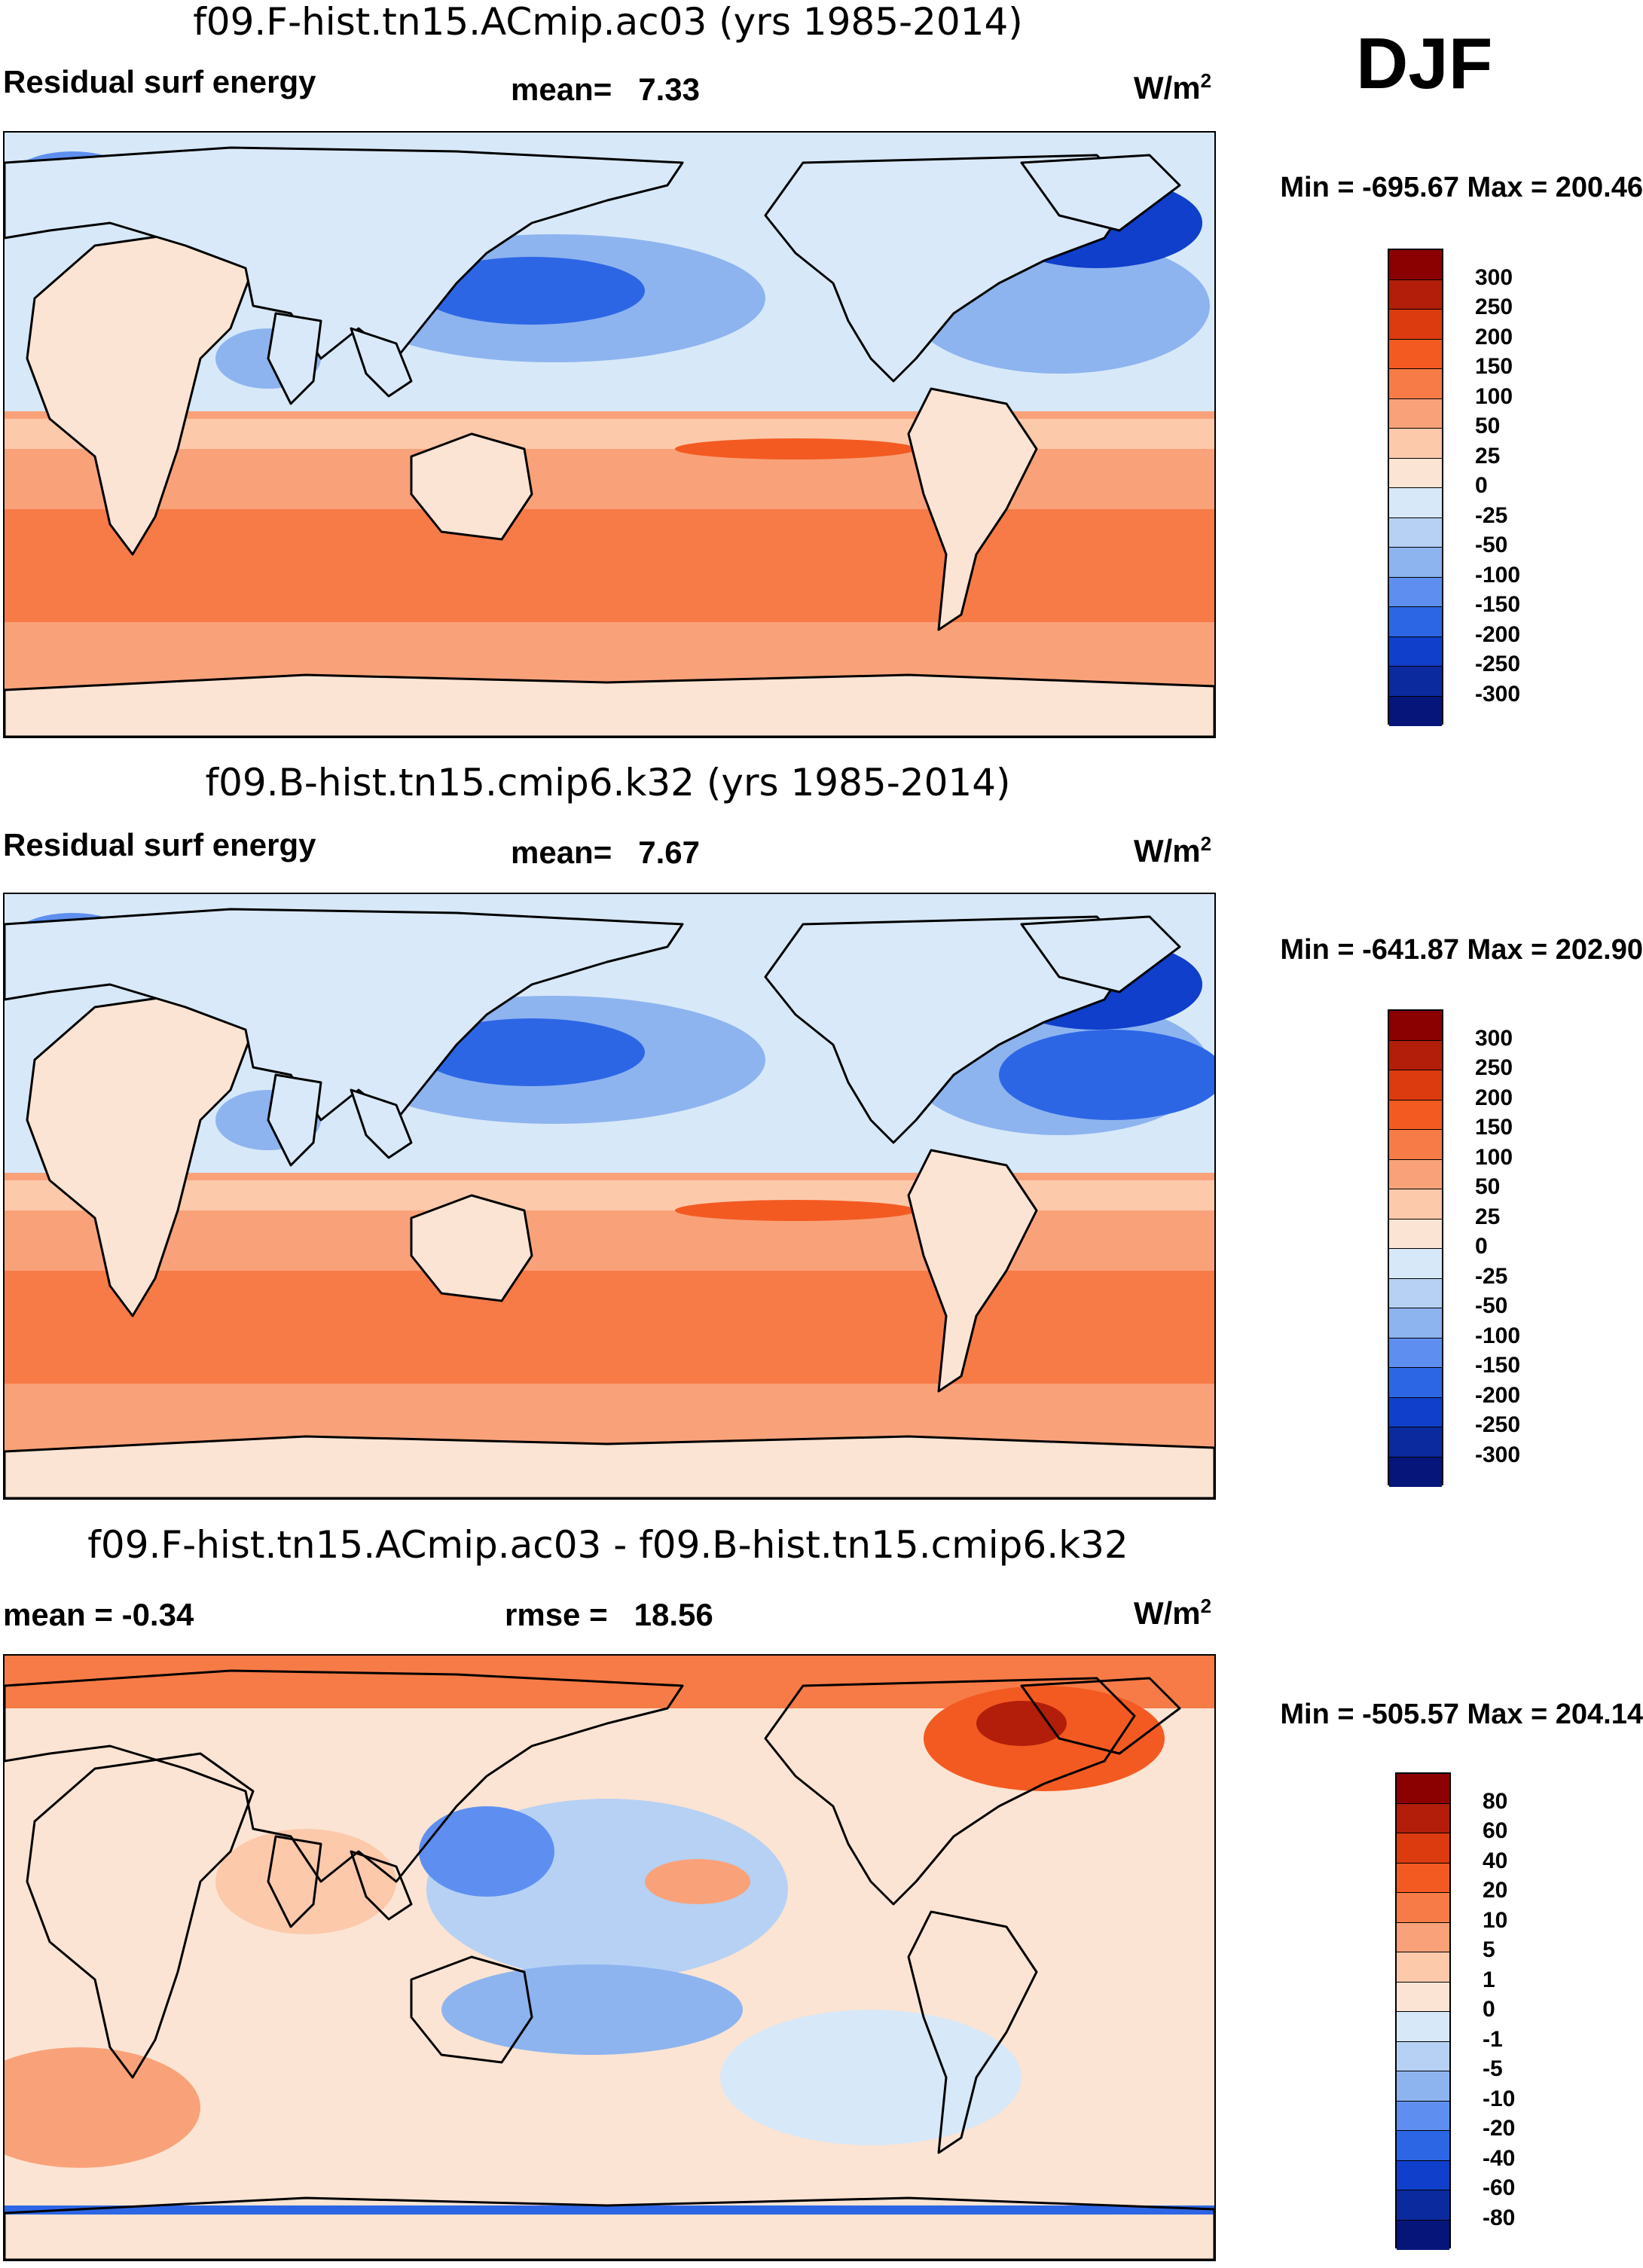 The width and height of the screenshot is (1643, 2268). What do you see at coordinates (609, 2210) in the screenshot?
I see `antarctic-cool-line` at bounding box center [609, 2210].